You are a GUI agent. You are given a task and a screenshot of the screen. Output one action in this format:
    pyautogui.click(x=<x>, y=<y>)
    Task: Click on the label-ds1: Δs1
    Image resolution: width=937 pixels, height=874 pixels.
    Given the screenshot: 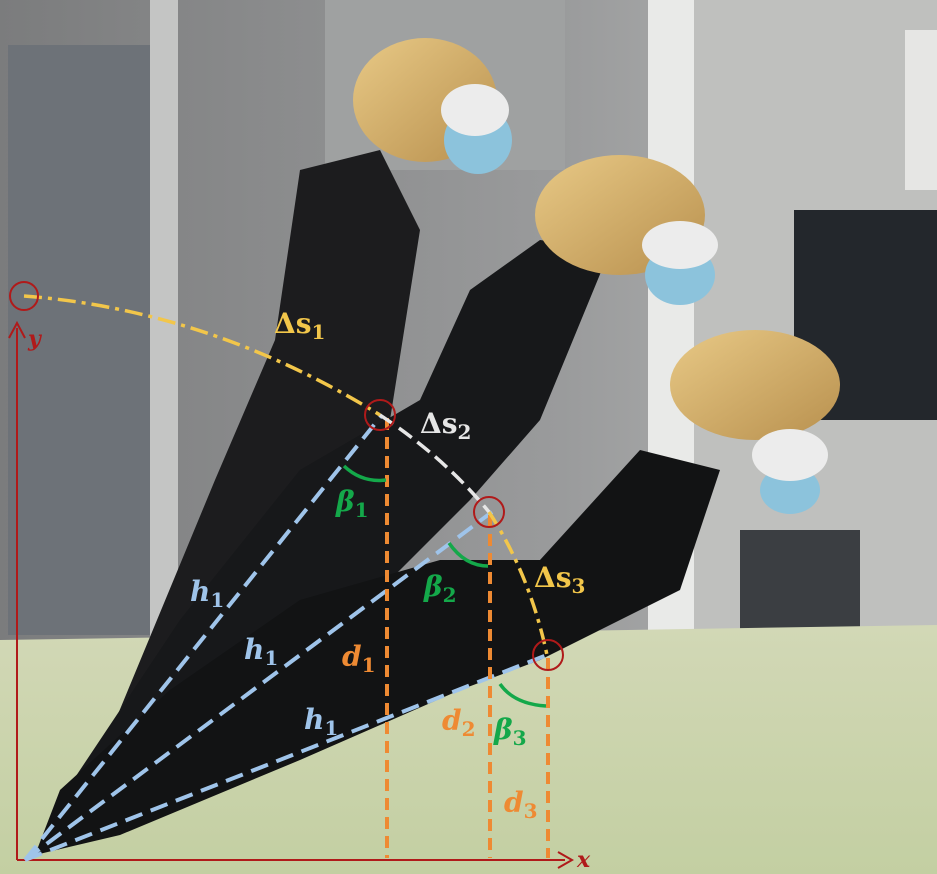 What is the action you would take?
    pyautogui.click(x=299, y=325)
    